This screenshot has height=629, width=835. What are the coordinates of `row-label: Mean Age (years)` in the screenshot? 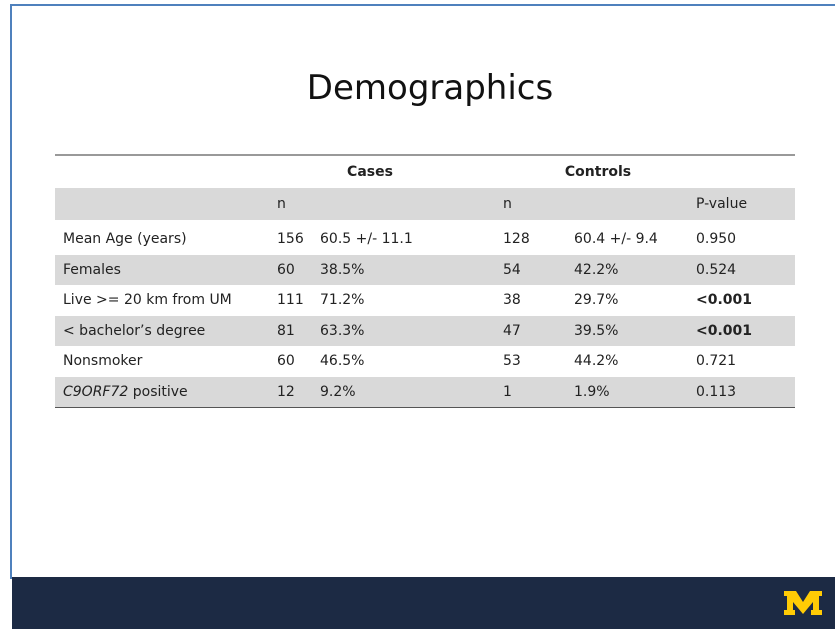 It's located at (125, 239).